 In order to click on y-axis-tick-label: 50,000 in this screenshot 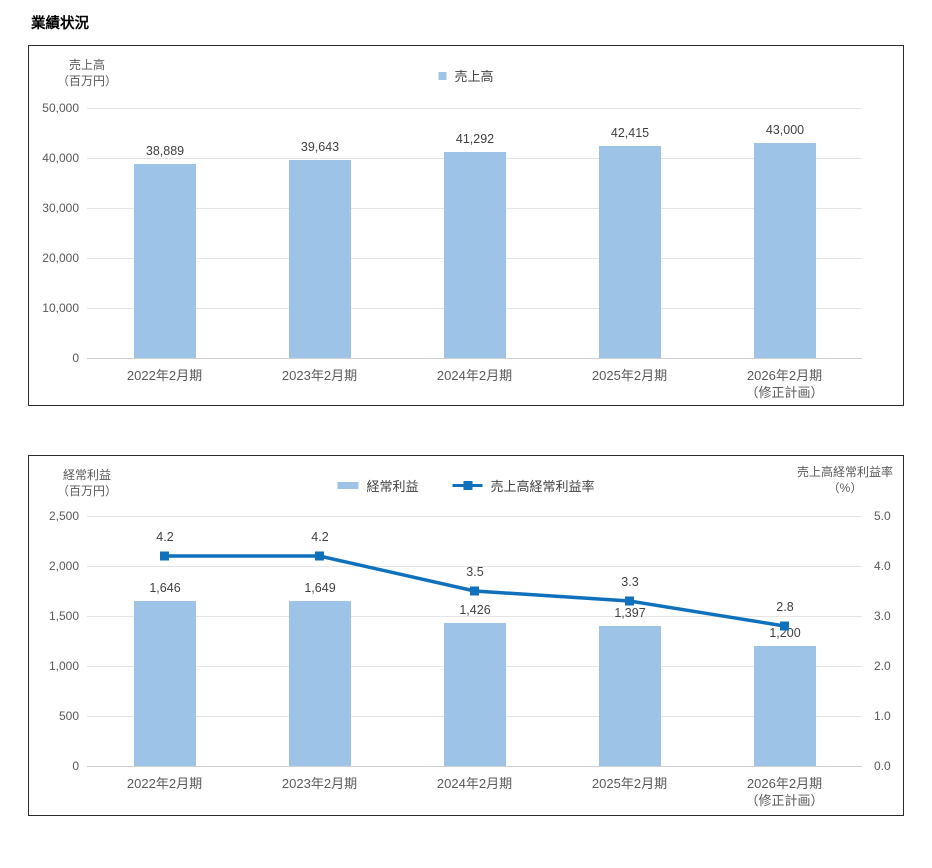, I will do `click(60, 108)`.